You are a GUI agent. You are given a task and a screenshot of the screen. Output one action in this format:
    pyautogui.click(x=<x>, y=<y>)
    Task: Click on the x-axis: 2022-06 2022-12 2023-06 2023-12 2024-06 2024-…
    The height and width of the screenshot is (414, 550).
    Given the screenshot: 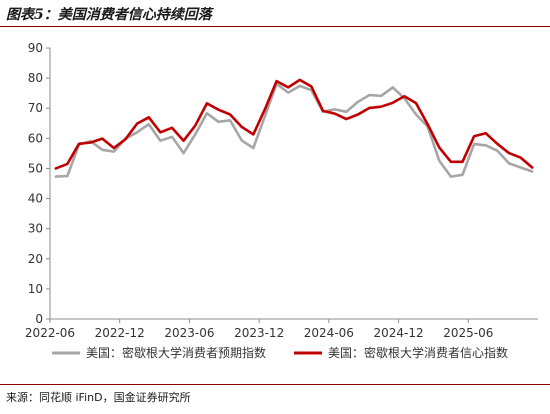 What is the action you would take?
    pyautogui.click(x=281, y=329)
    